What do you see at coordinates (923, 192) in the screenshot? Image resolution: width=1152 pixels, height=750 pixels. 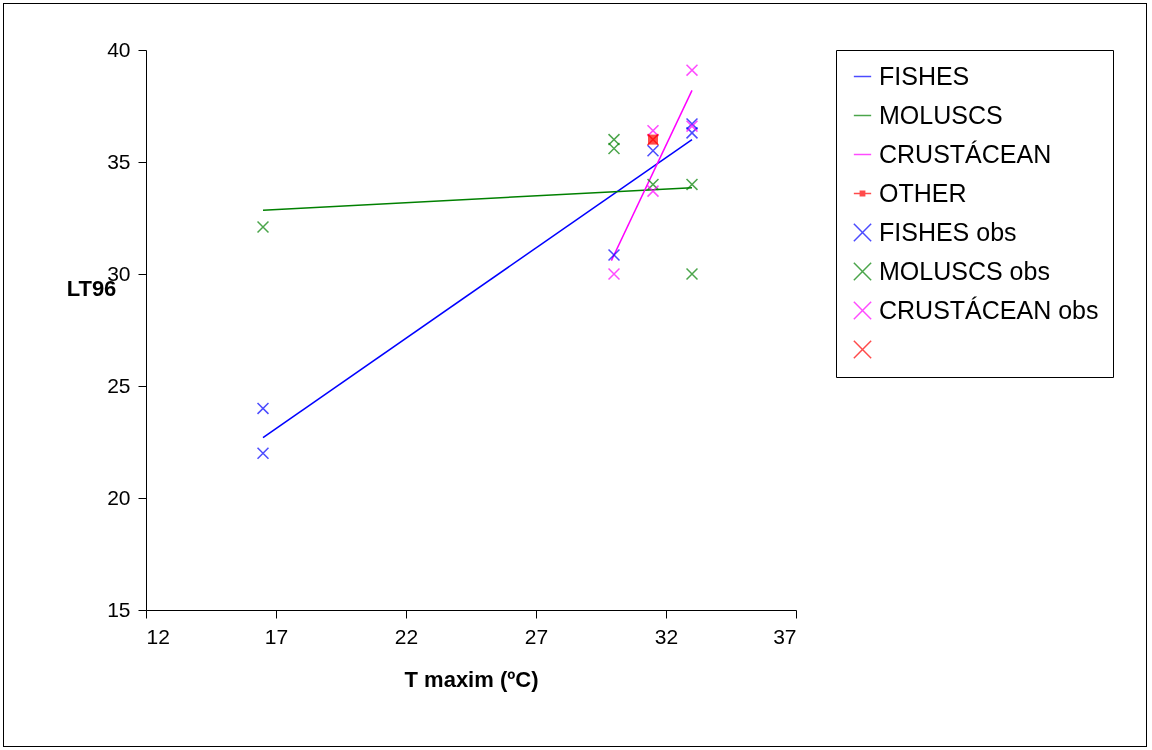 I see `legend-label: OTHER` at bounding box center [923, 192].